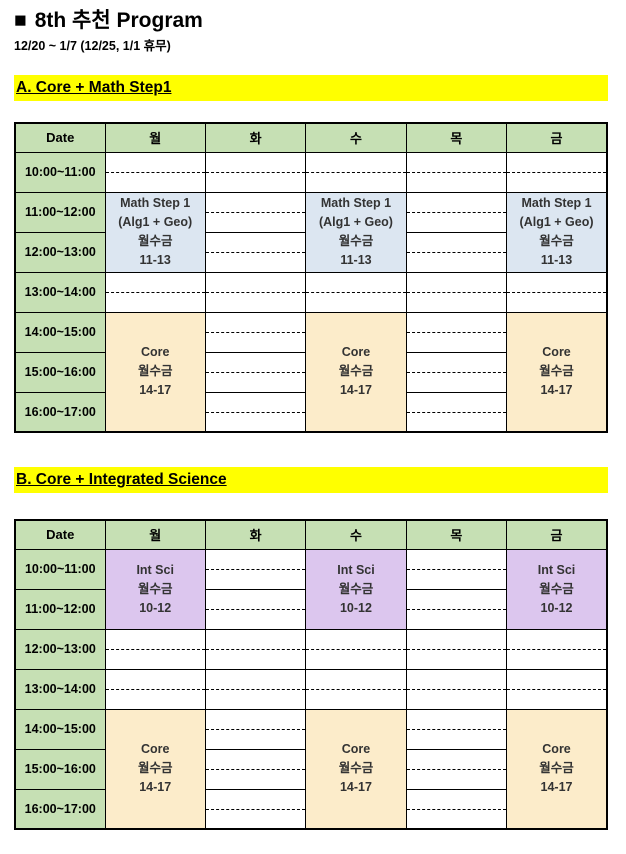  Describe the element at coordinates (92, 46) in the screenshot. I see `date-range-subtitle: 12/20 ~ 1/7 (12/25, 1/1 휴무)` at that location.